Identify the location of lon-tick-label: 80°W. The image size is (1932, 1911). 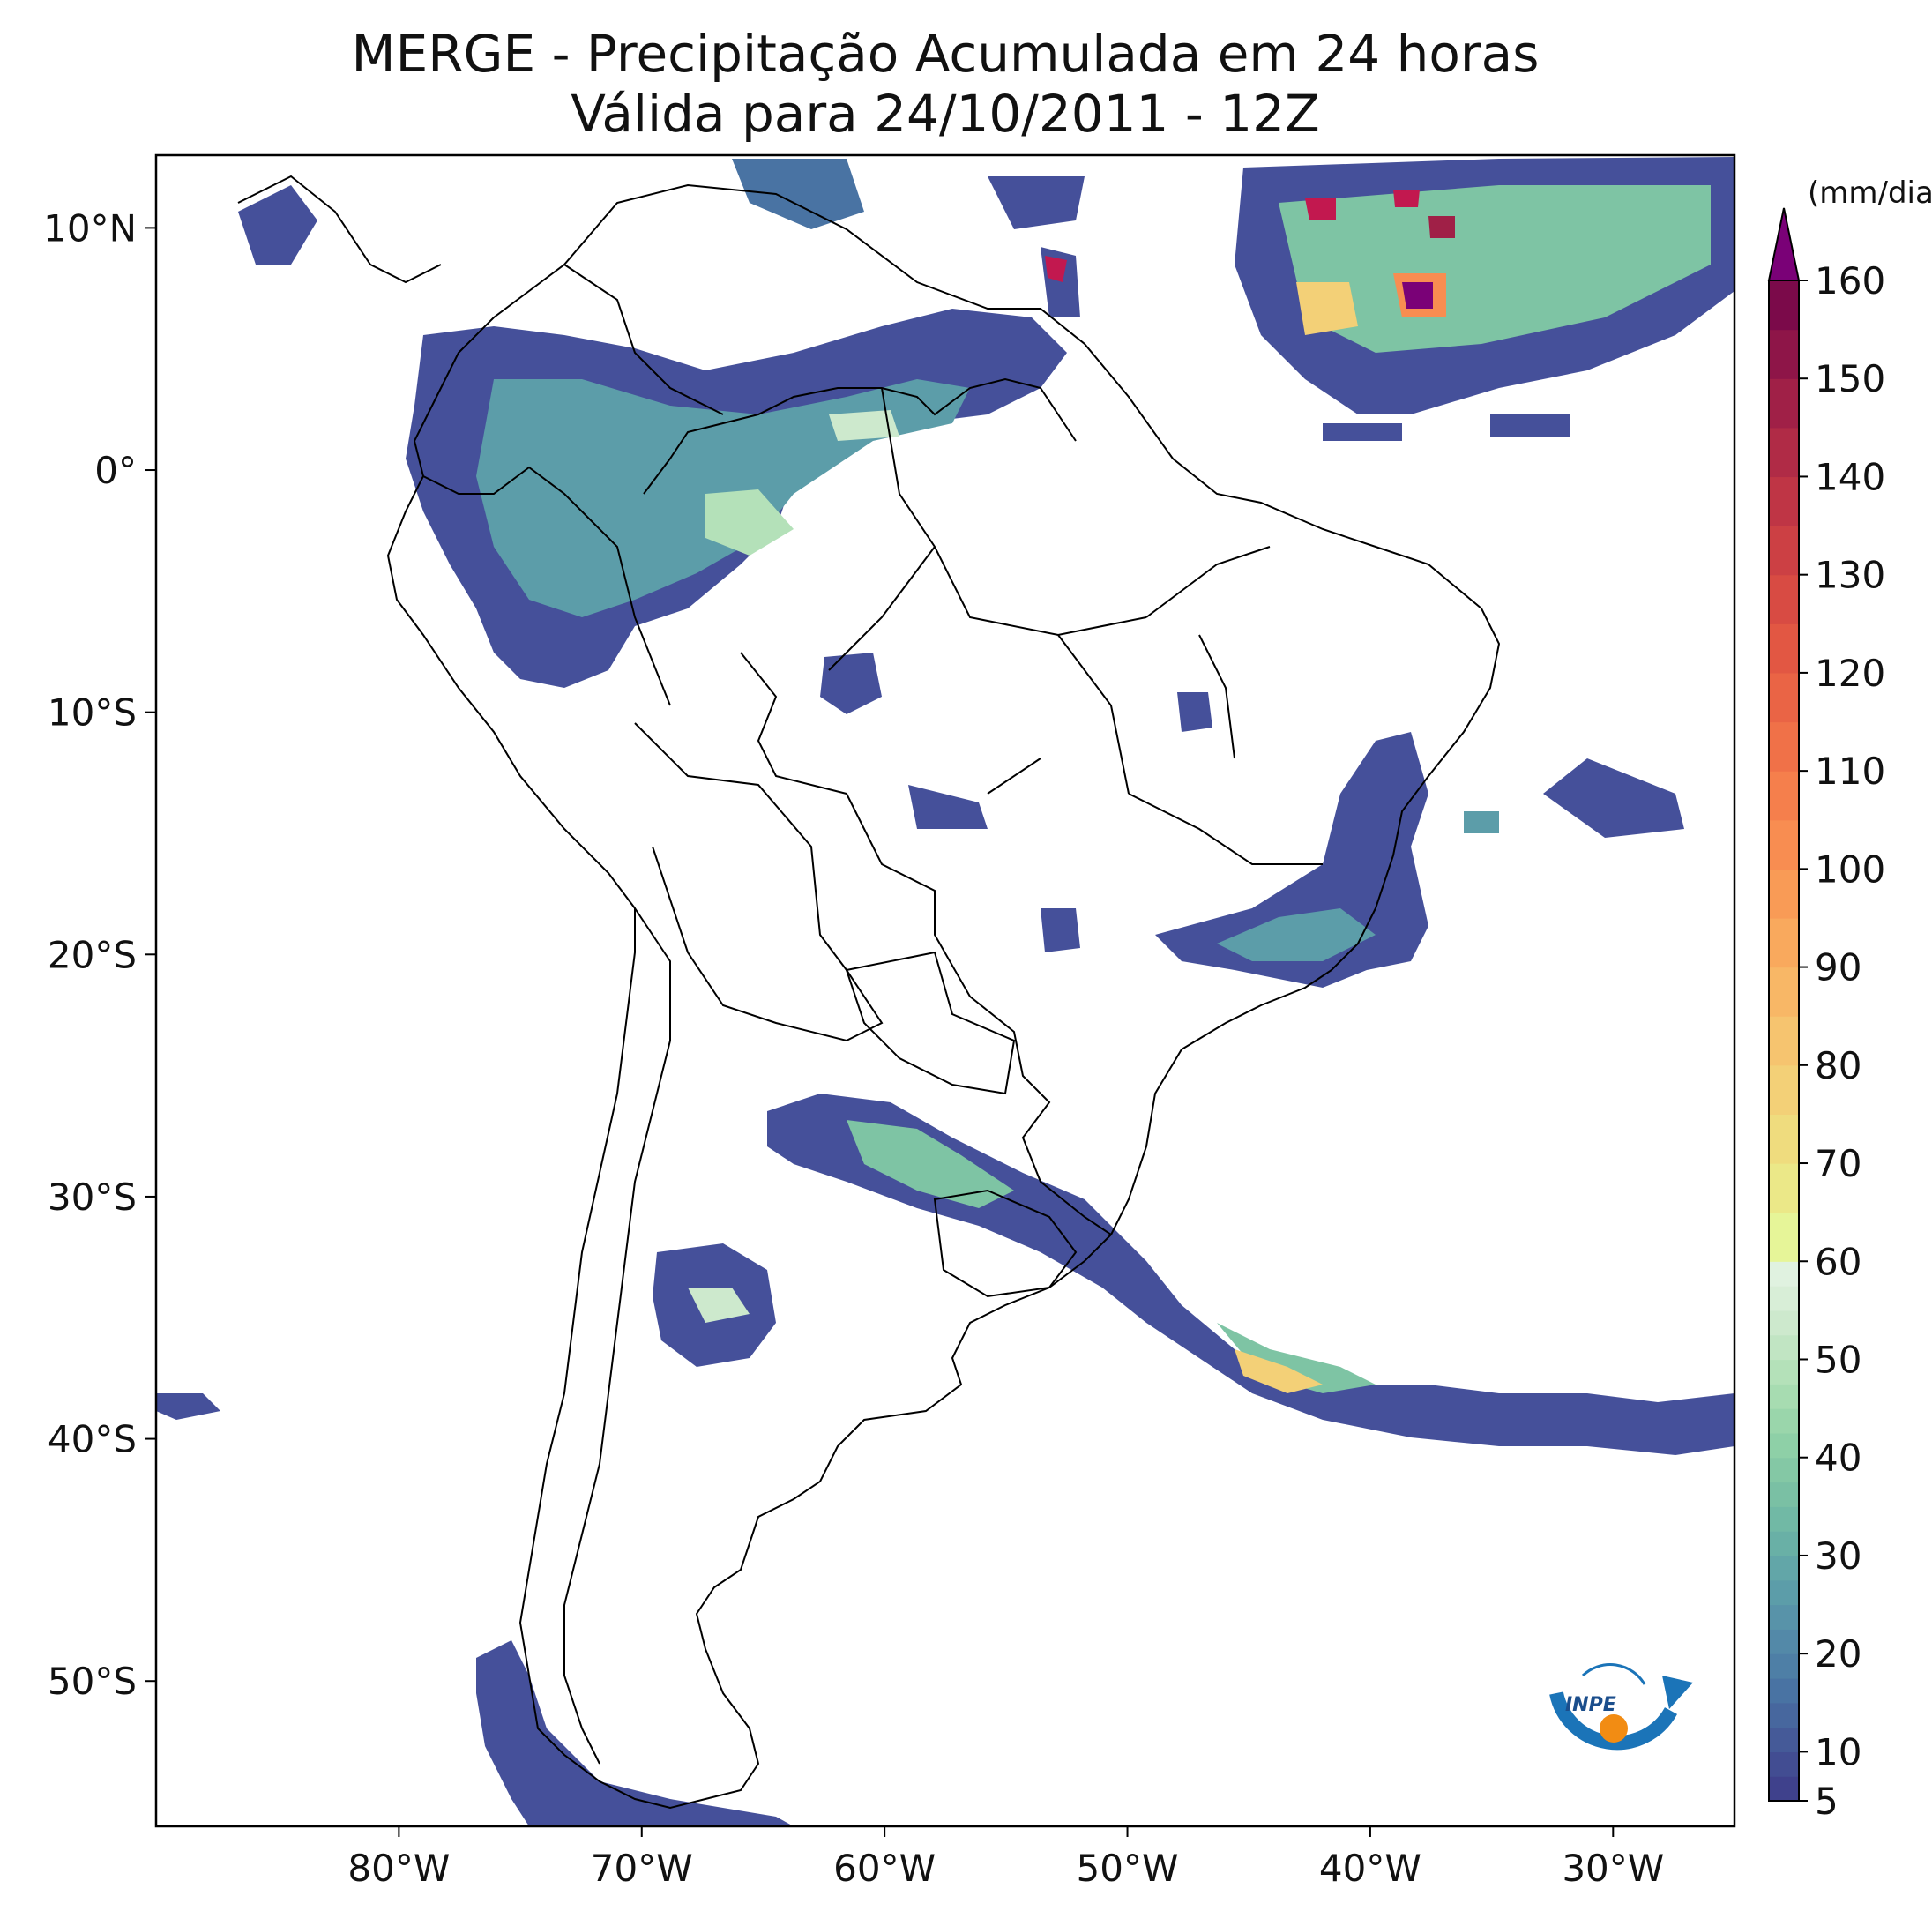
(398, 1869).